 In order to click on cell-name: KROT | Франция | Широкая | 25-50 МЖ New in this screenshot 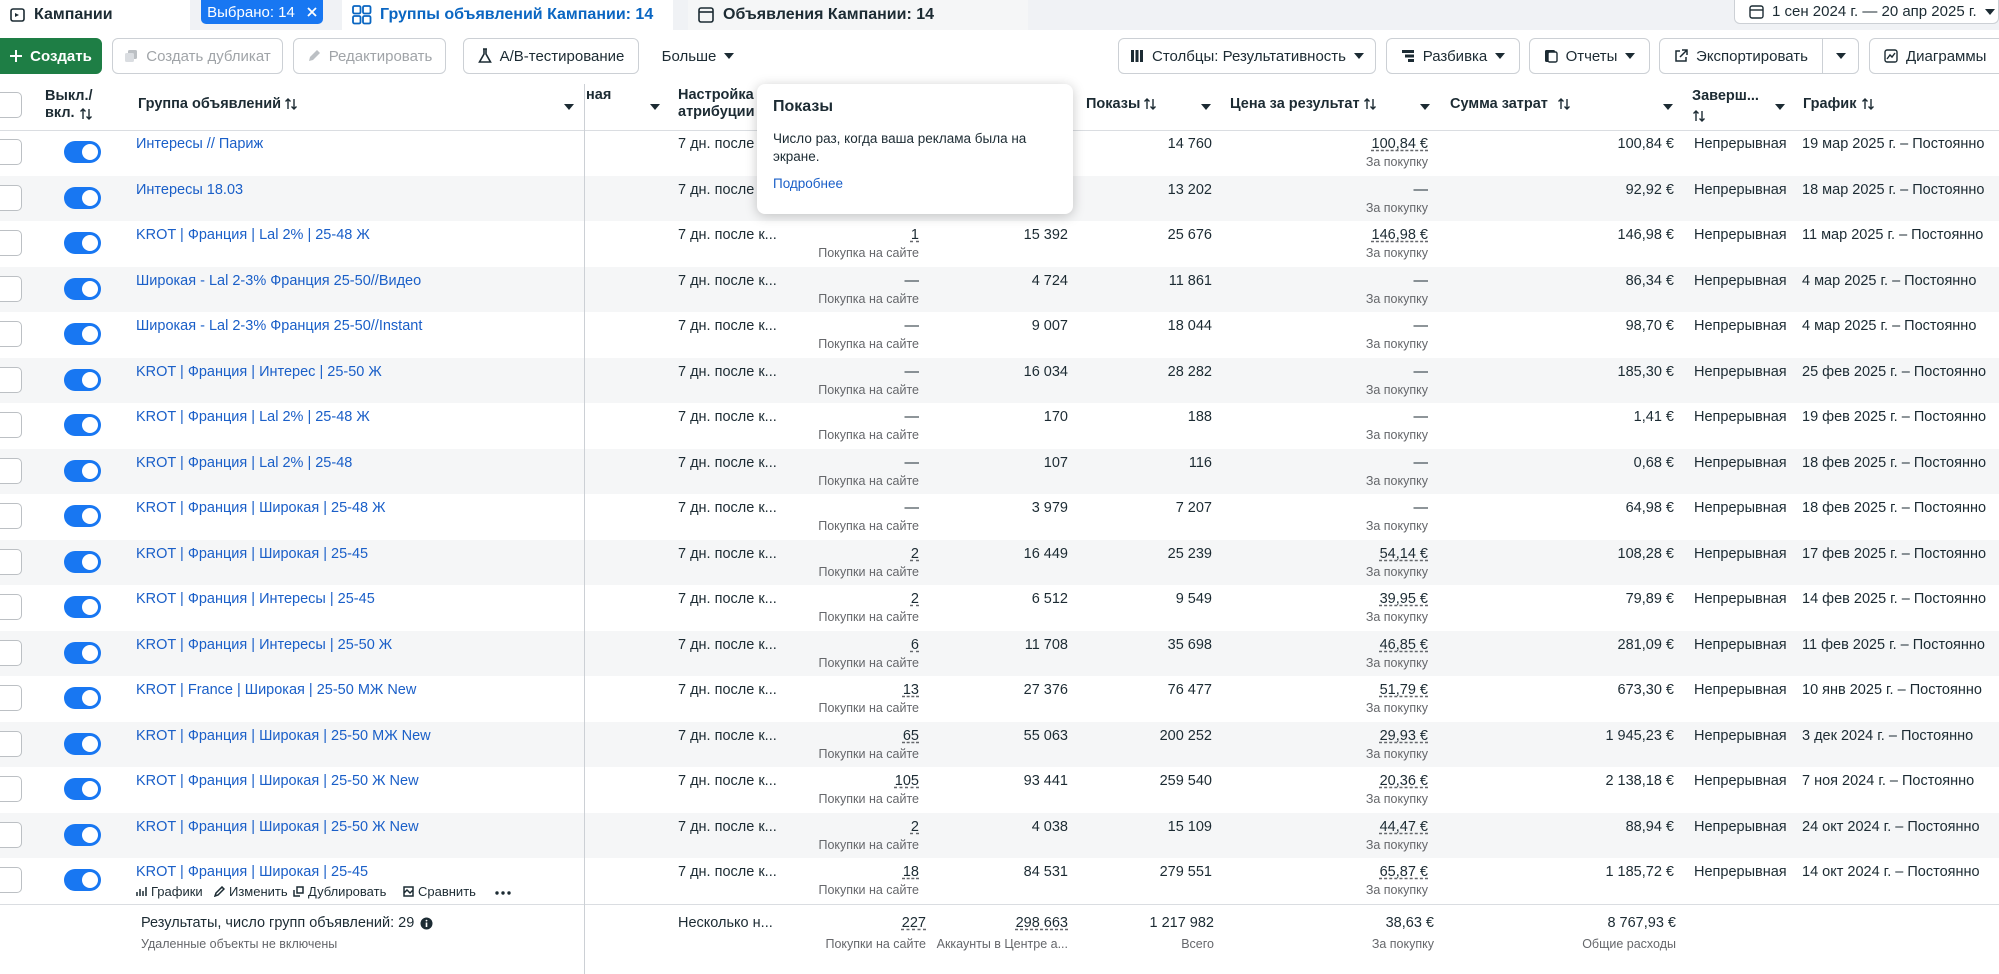, I will do `click(283, 735)`.